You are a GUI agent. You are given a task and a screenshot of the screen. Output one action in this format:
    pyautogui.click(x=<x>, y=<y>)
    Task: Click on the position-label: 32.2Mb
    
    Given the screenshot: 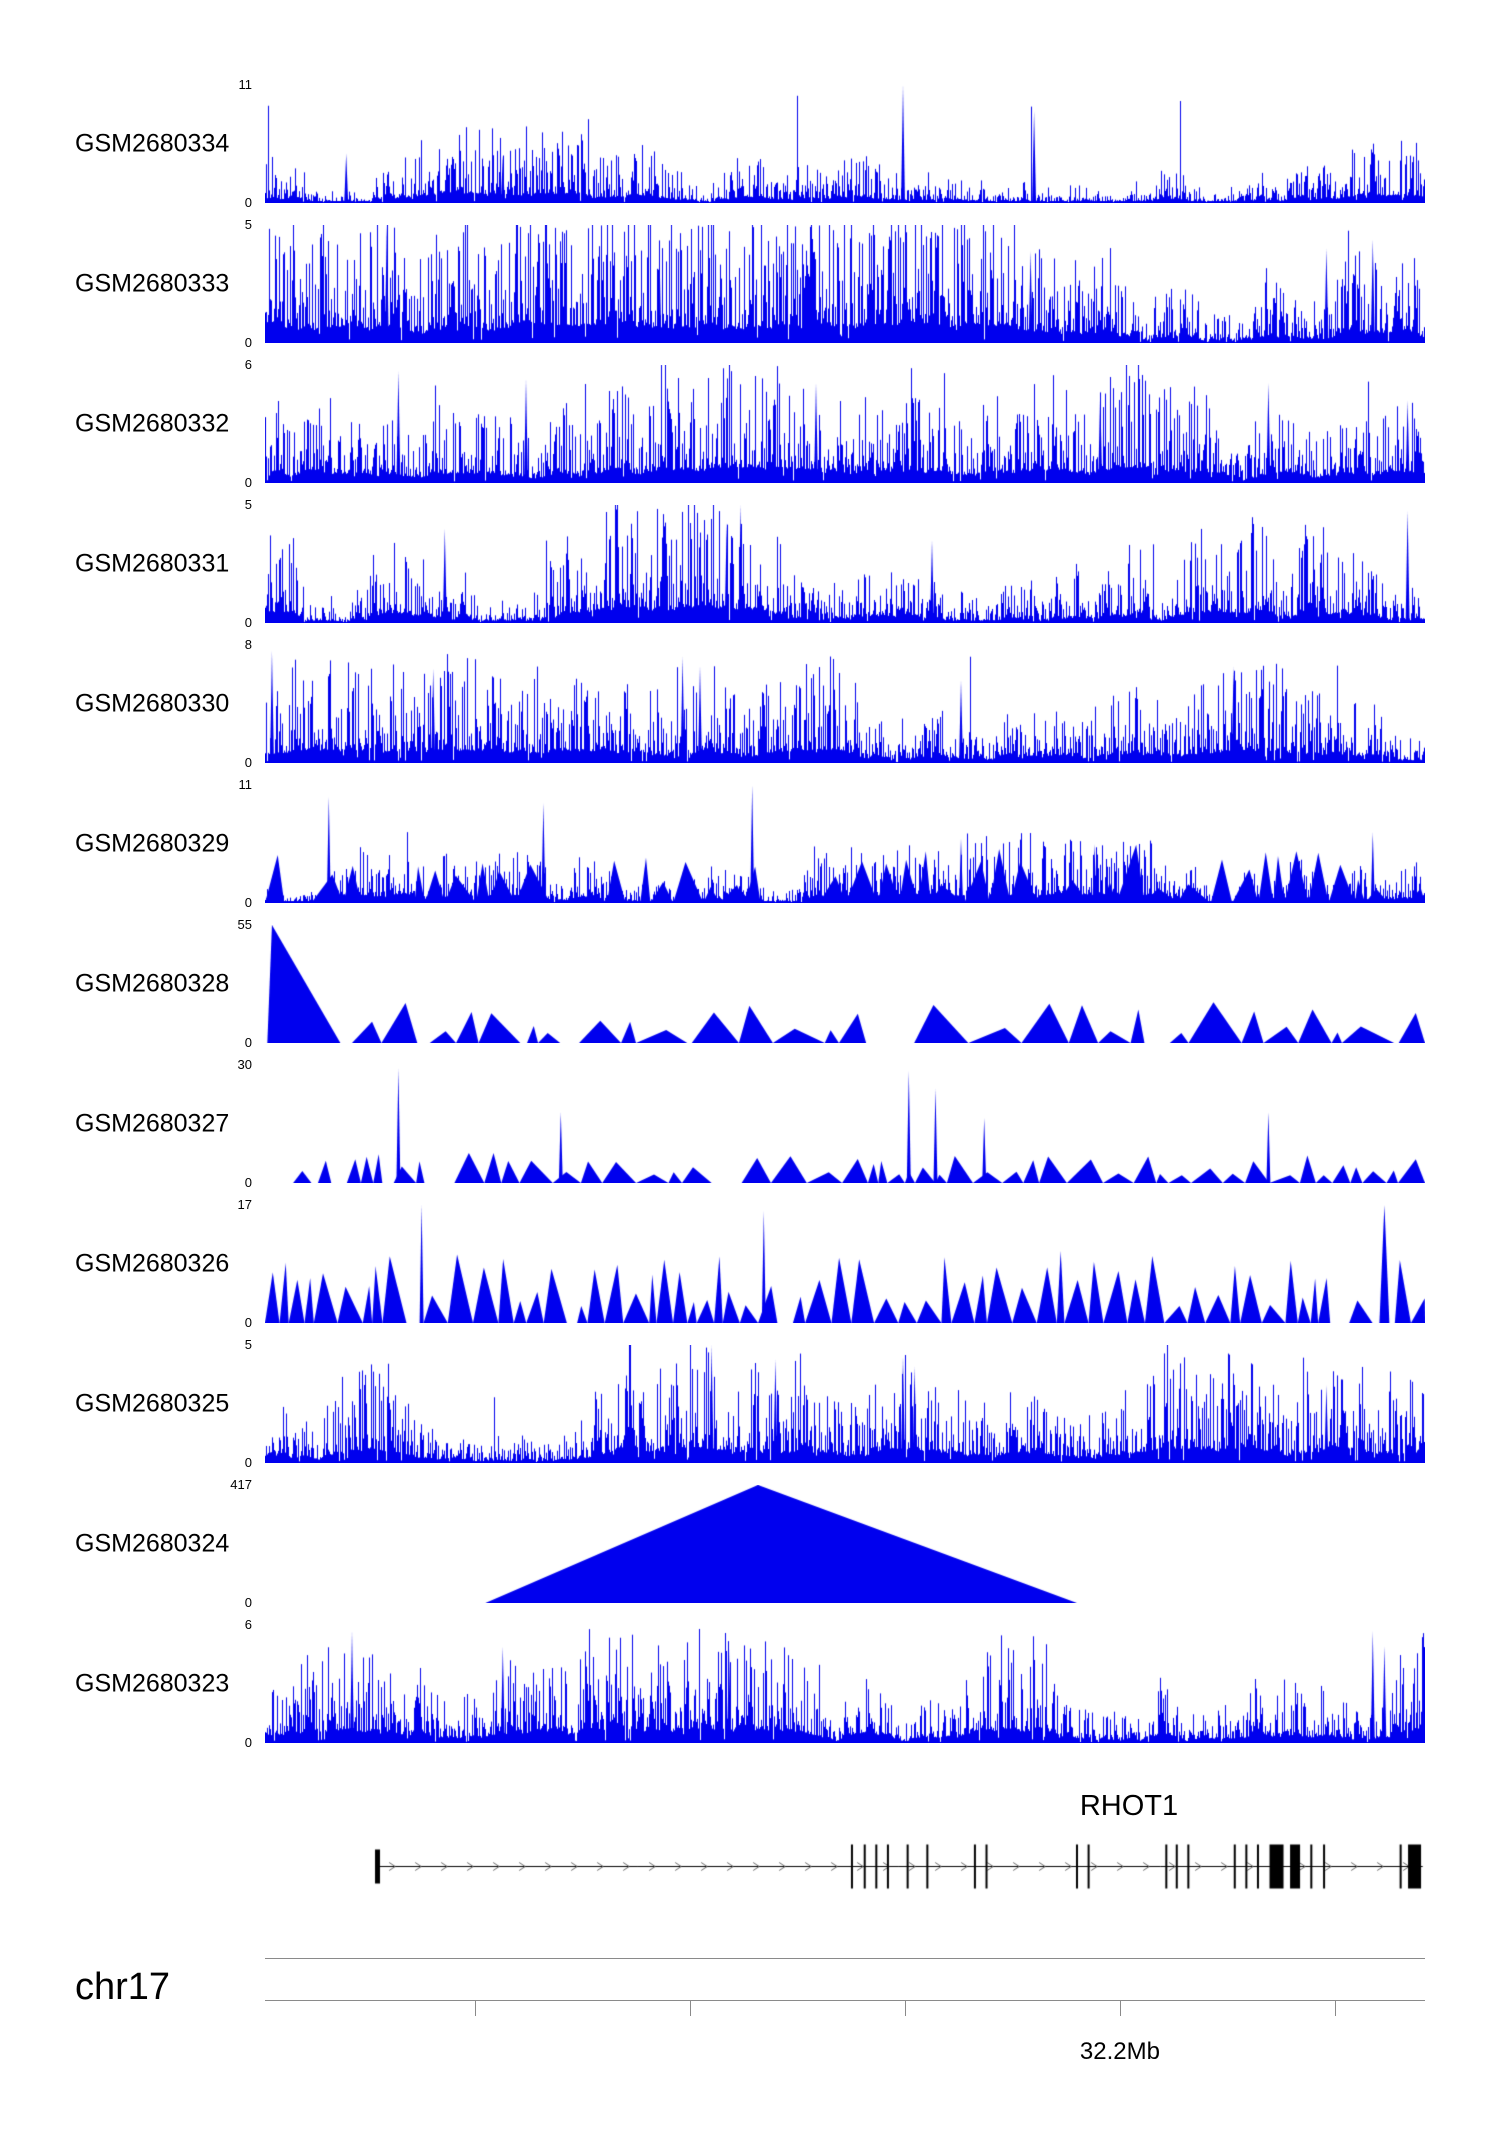 What is the action you would take?
    pyautogui.click(x=1119, y=2051)
    